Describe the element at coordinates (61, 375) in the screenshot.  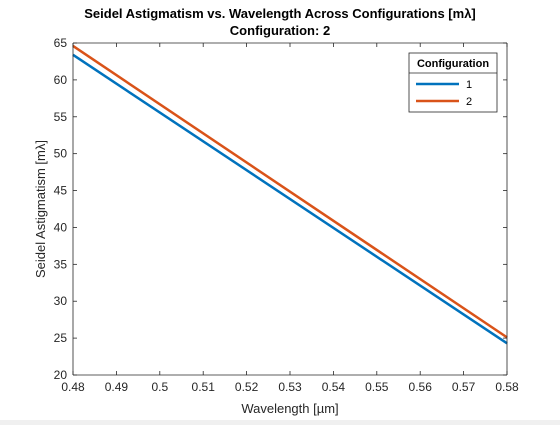
I see `y-tick-label: 20` at that location.